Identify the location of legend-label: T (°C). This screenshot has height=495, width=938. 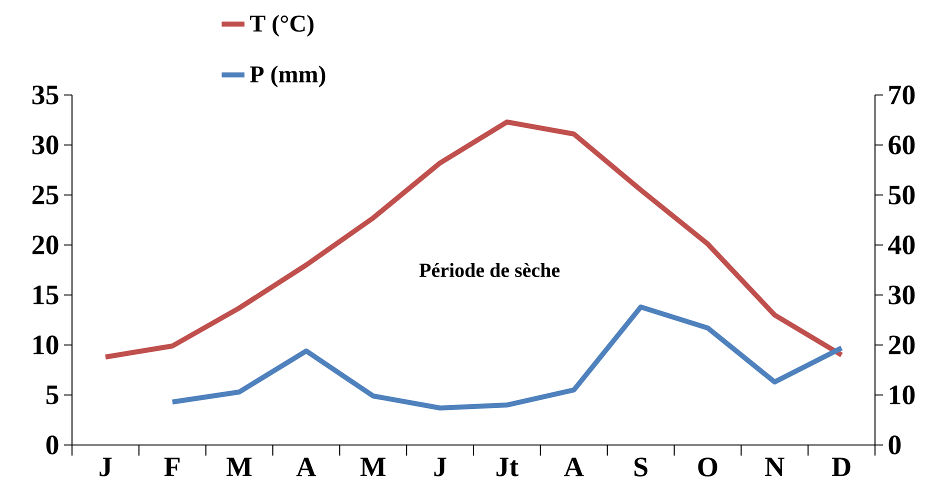
(282, 25).